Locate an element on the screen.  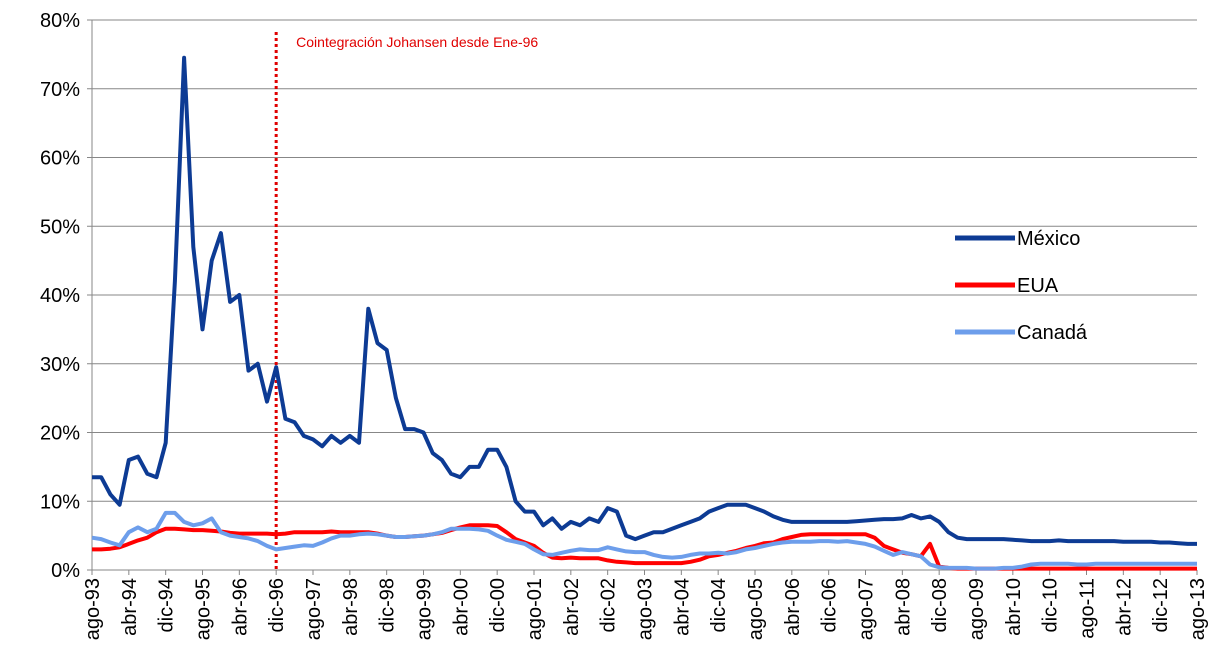
y-tick-label: 80% is located at coordinates (60, 21).